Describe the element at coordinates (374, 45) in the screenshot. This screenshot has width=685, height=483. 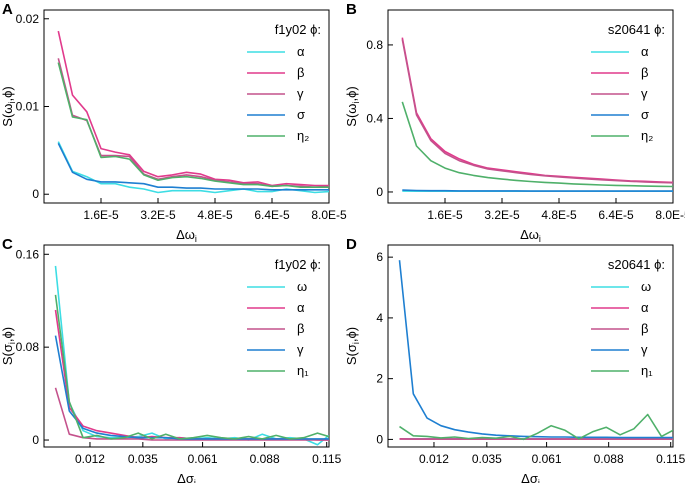
I see `y-tick-label: 0.8` at that location.